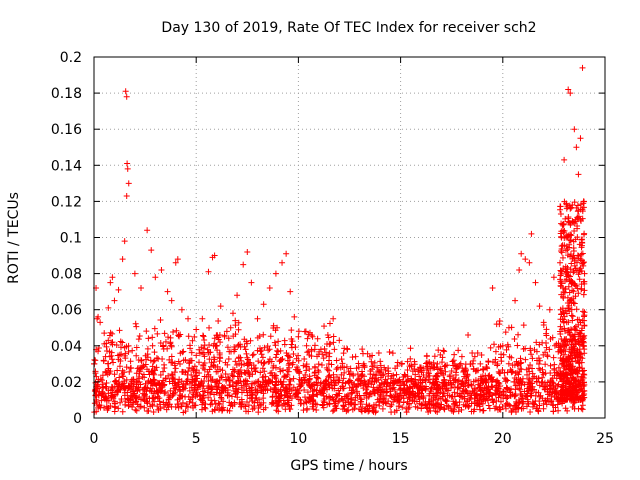  I want to click on y-tick-label: 0.2, so click(71, 58).